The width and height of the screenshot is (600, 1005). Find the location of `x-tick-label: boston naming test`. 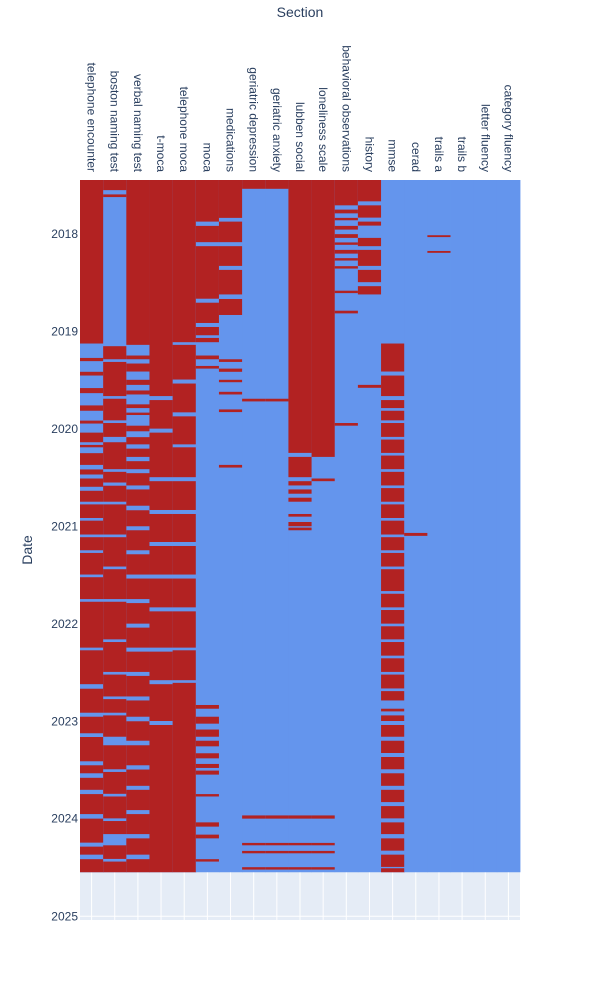

x-tick-label: boston naming test is located at coordinates (115, 122).